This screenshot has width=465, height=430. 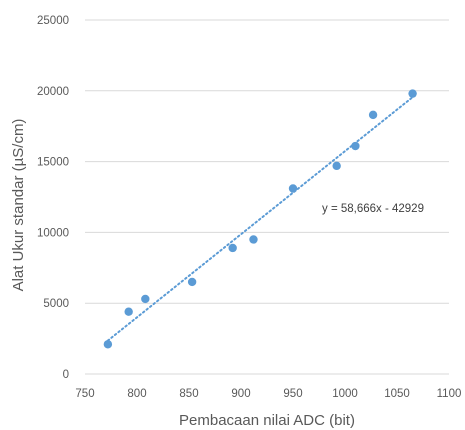 What do you see at coordinates (53, 198) in the screenshot?
I see `y-tick-labels: 0 5000 10000 15000 20000 25000` at bounding box center [53, 198].